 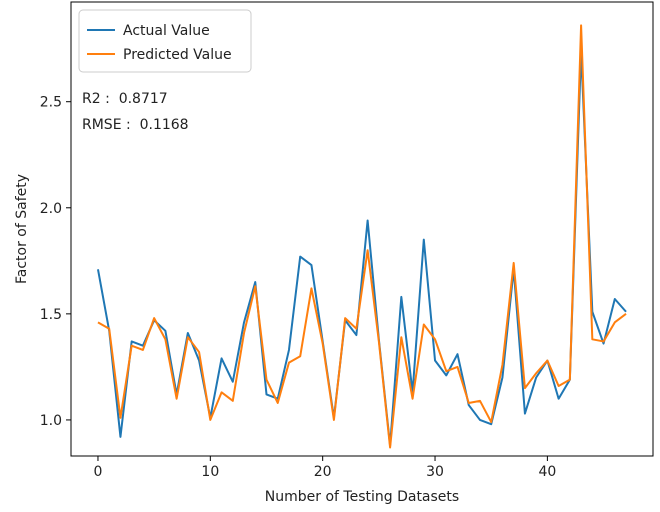 I want to click on x-tick-label: 20, so click(x=323, y=472).